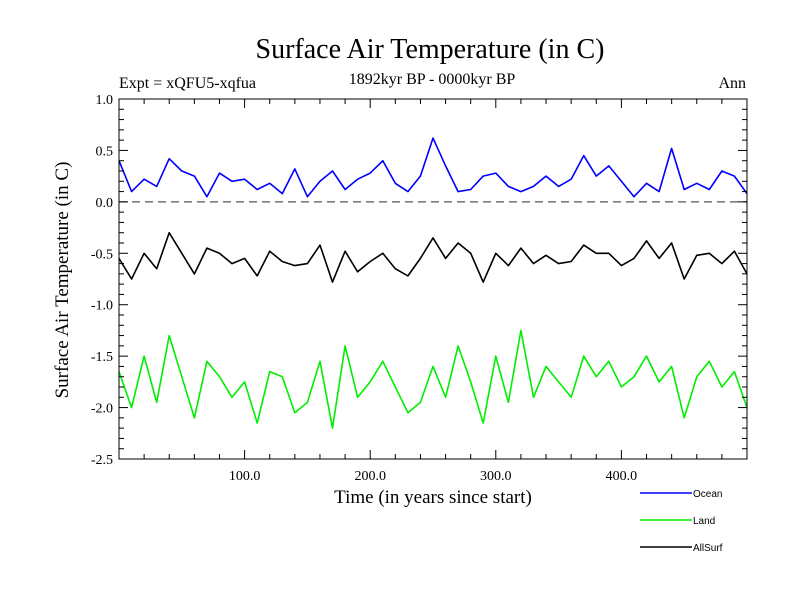 The image size is (800, 600). What do you see at coordinates (430, 49) in the screenshot?
I see `chart-title: Surface Air Temperature (in C)` at bounding box center [430, 49].